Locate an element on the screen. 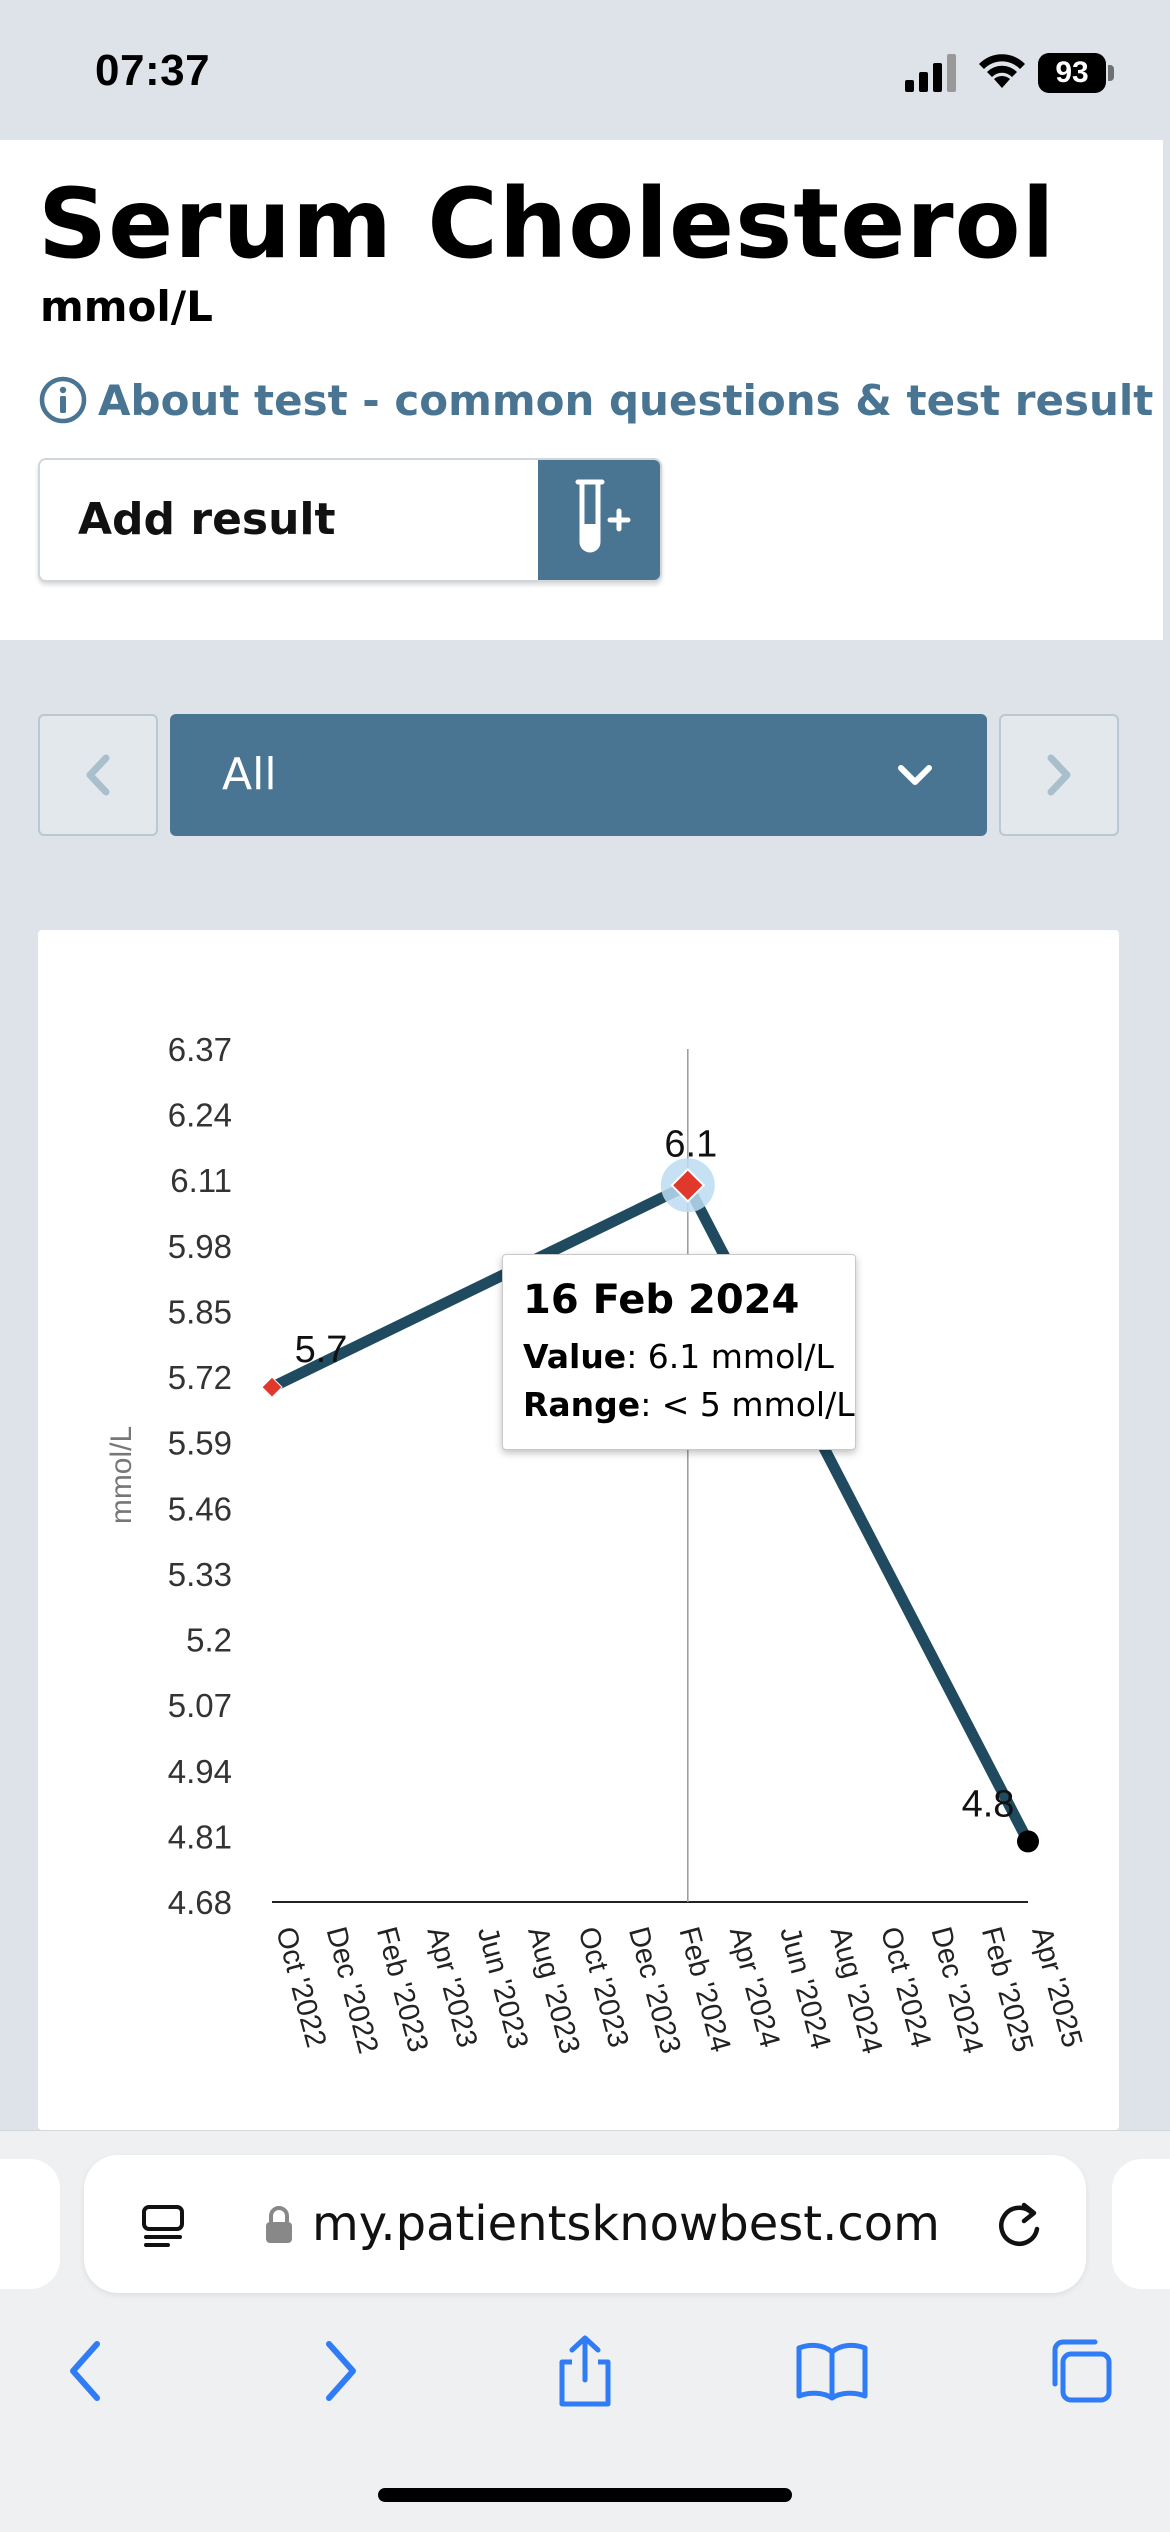 The width and height of the screenshot is (1170, 2532). y-tick-label: 5.72 is located at coordinates (200, 1377).